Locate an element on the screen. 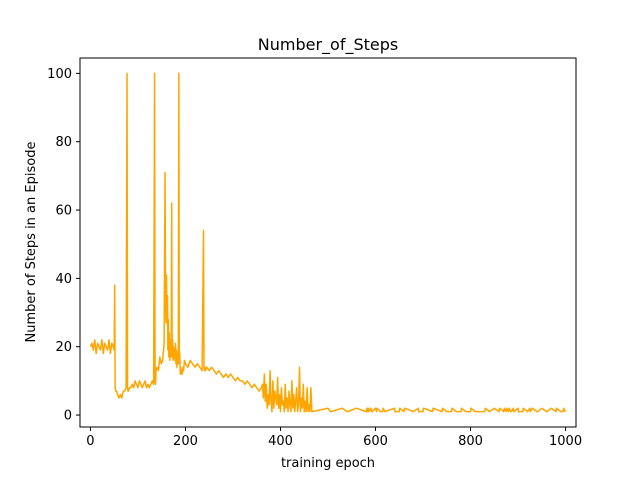 The height and width of the screenshot is (480, 640). y-tick-label: 20 is located at coordinates (63, 347).